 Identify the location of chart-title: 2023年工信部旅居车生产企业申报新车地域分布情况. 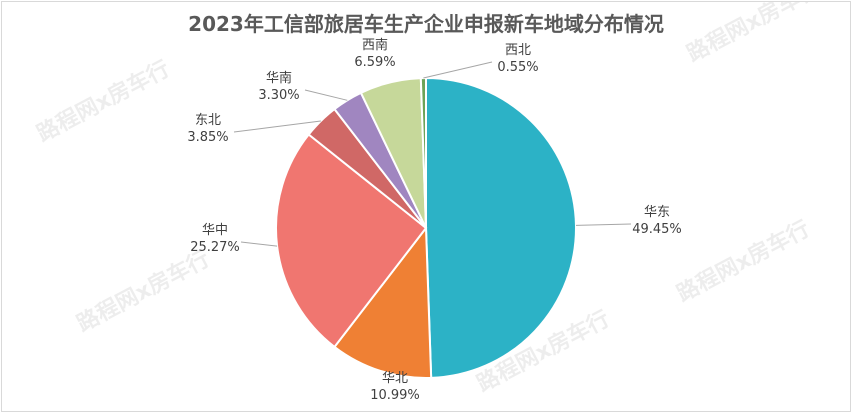
(426, 24).